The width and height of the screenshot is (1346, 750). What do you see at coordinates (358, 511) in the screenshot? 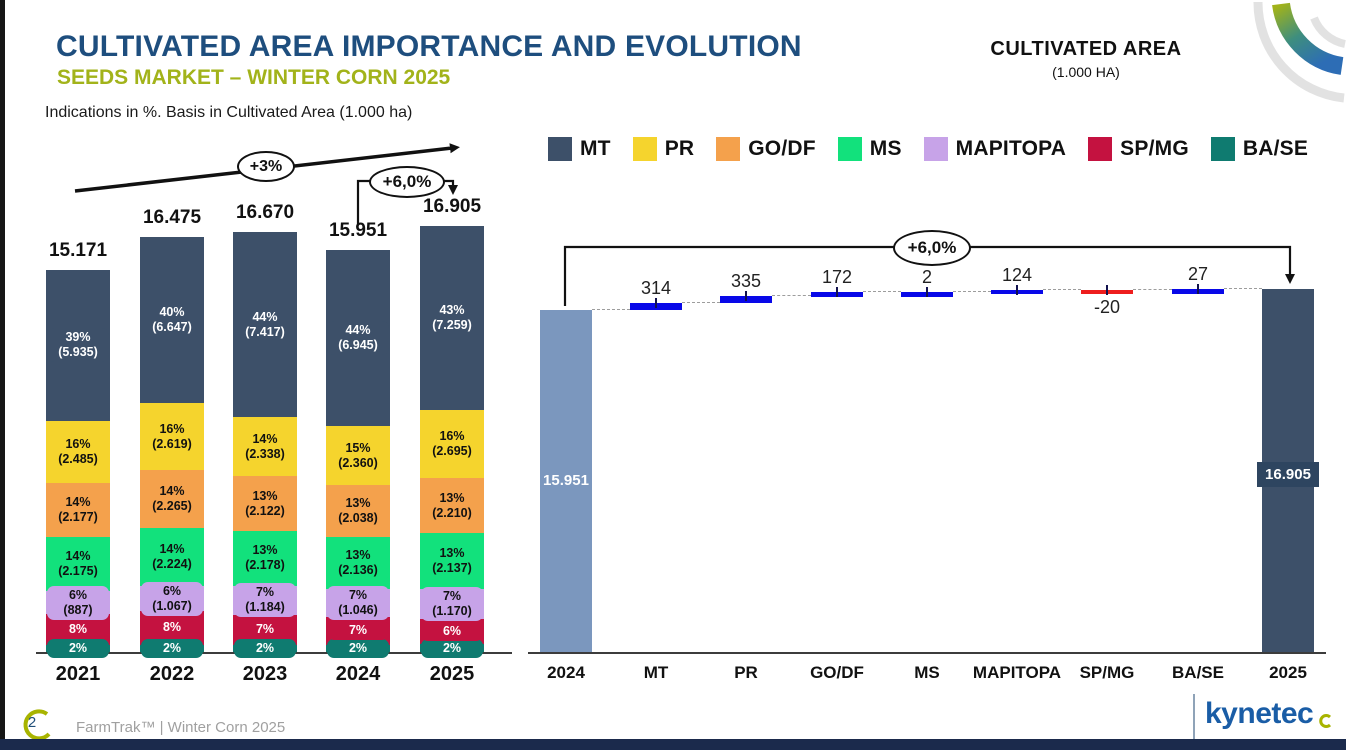
I see `segment-label: 13% (2.038)` at bounding box center [358, 511].